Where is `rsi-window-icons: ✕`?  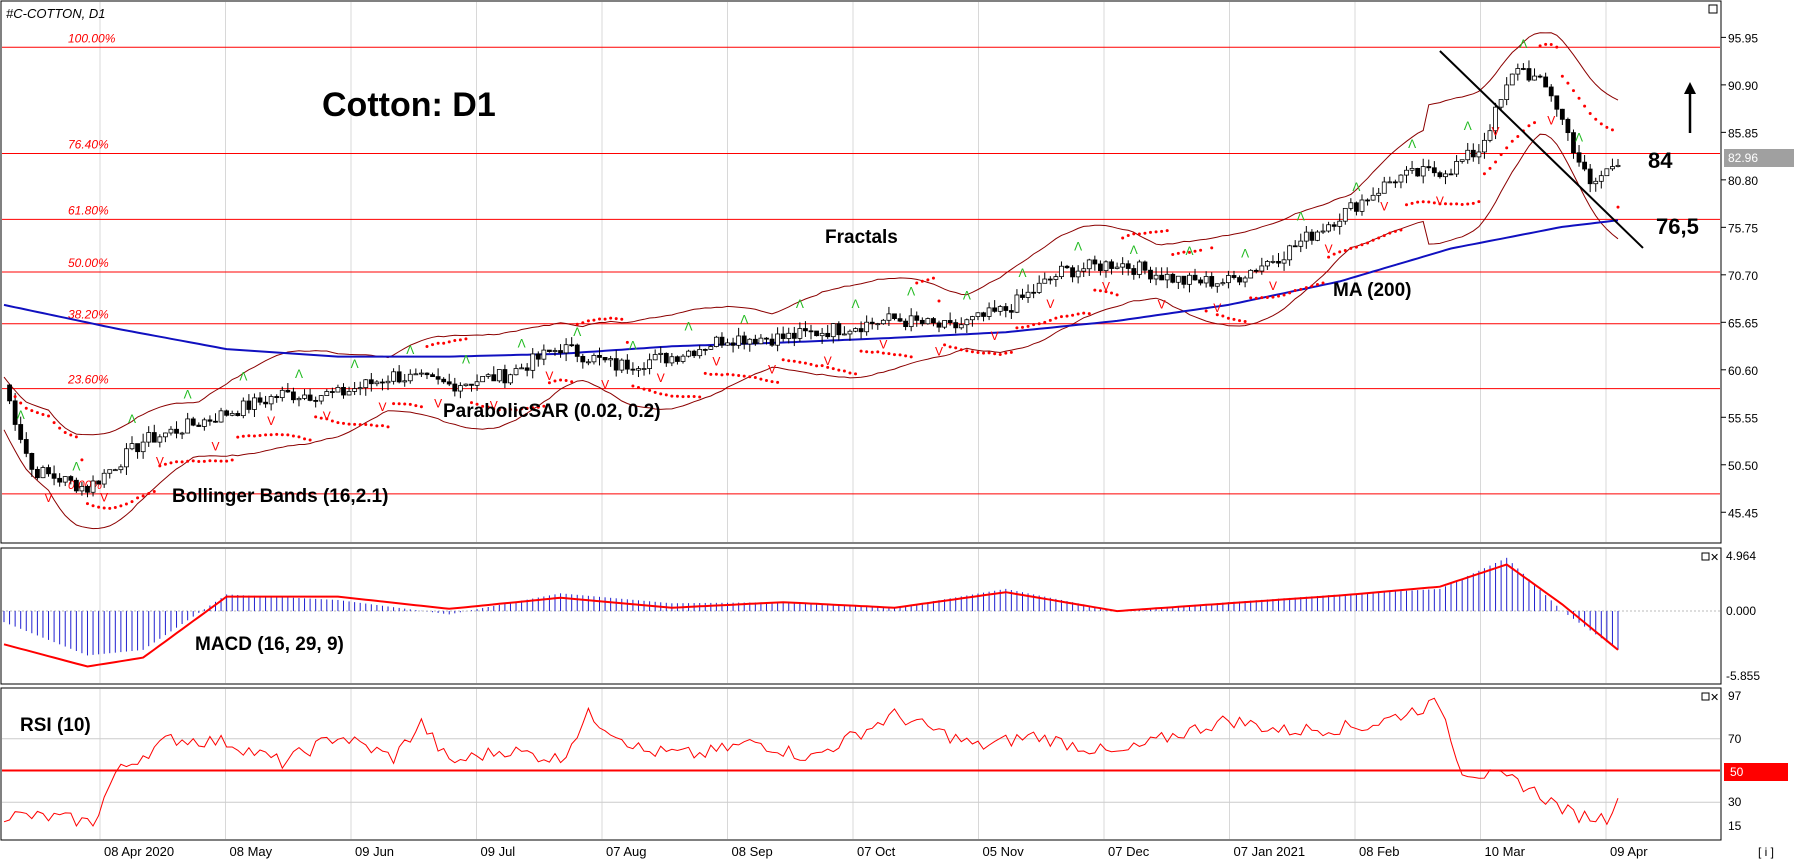
rsi-window-icons: ✕ is located at coordinates (1710, 698).